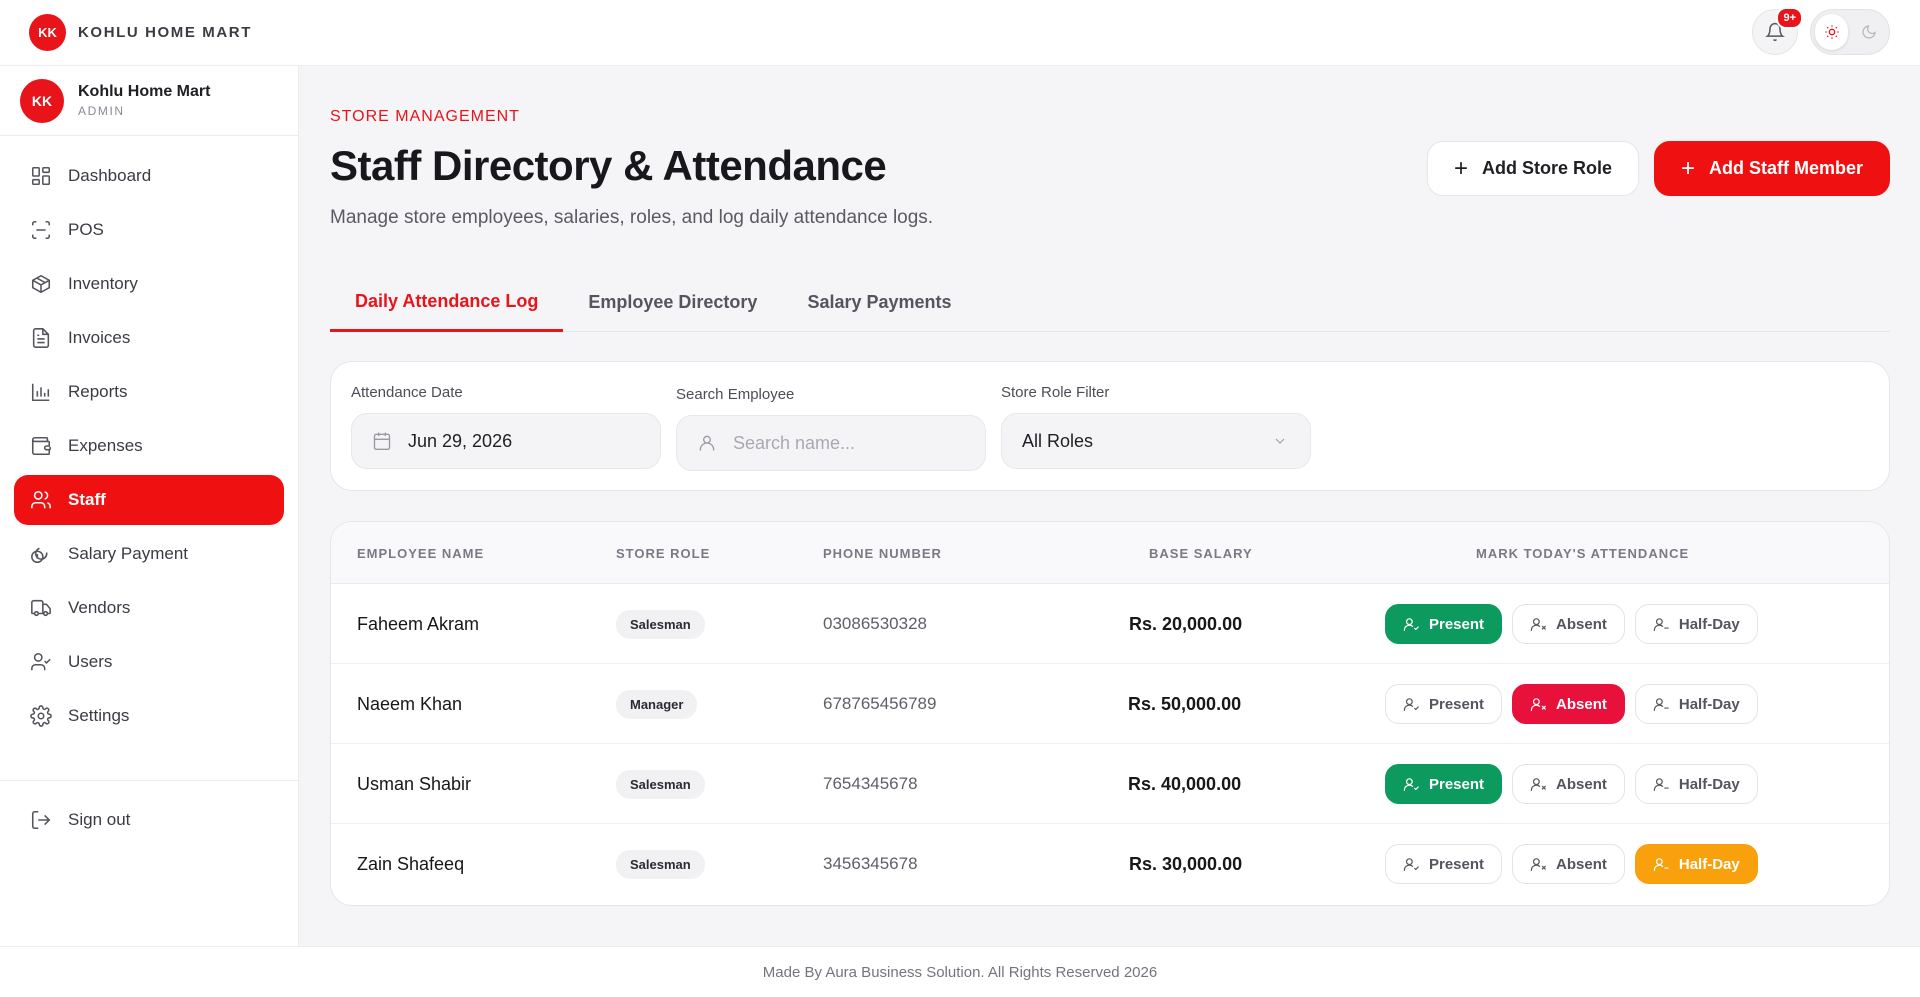 The image size is (1920, 997). I want to click on date-picker: Jun 29, 2026, so click(506, 441).